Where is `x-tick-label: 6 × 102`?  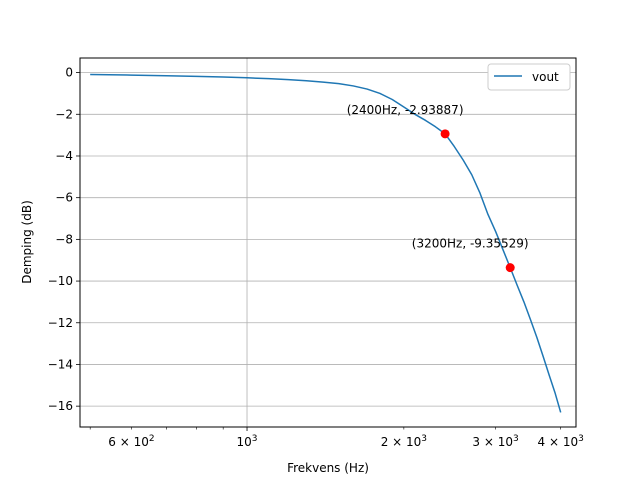 x-tick-label: 6 × 102 is located at coordinates (131, 441).